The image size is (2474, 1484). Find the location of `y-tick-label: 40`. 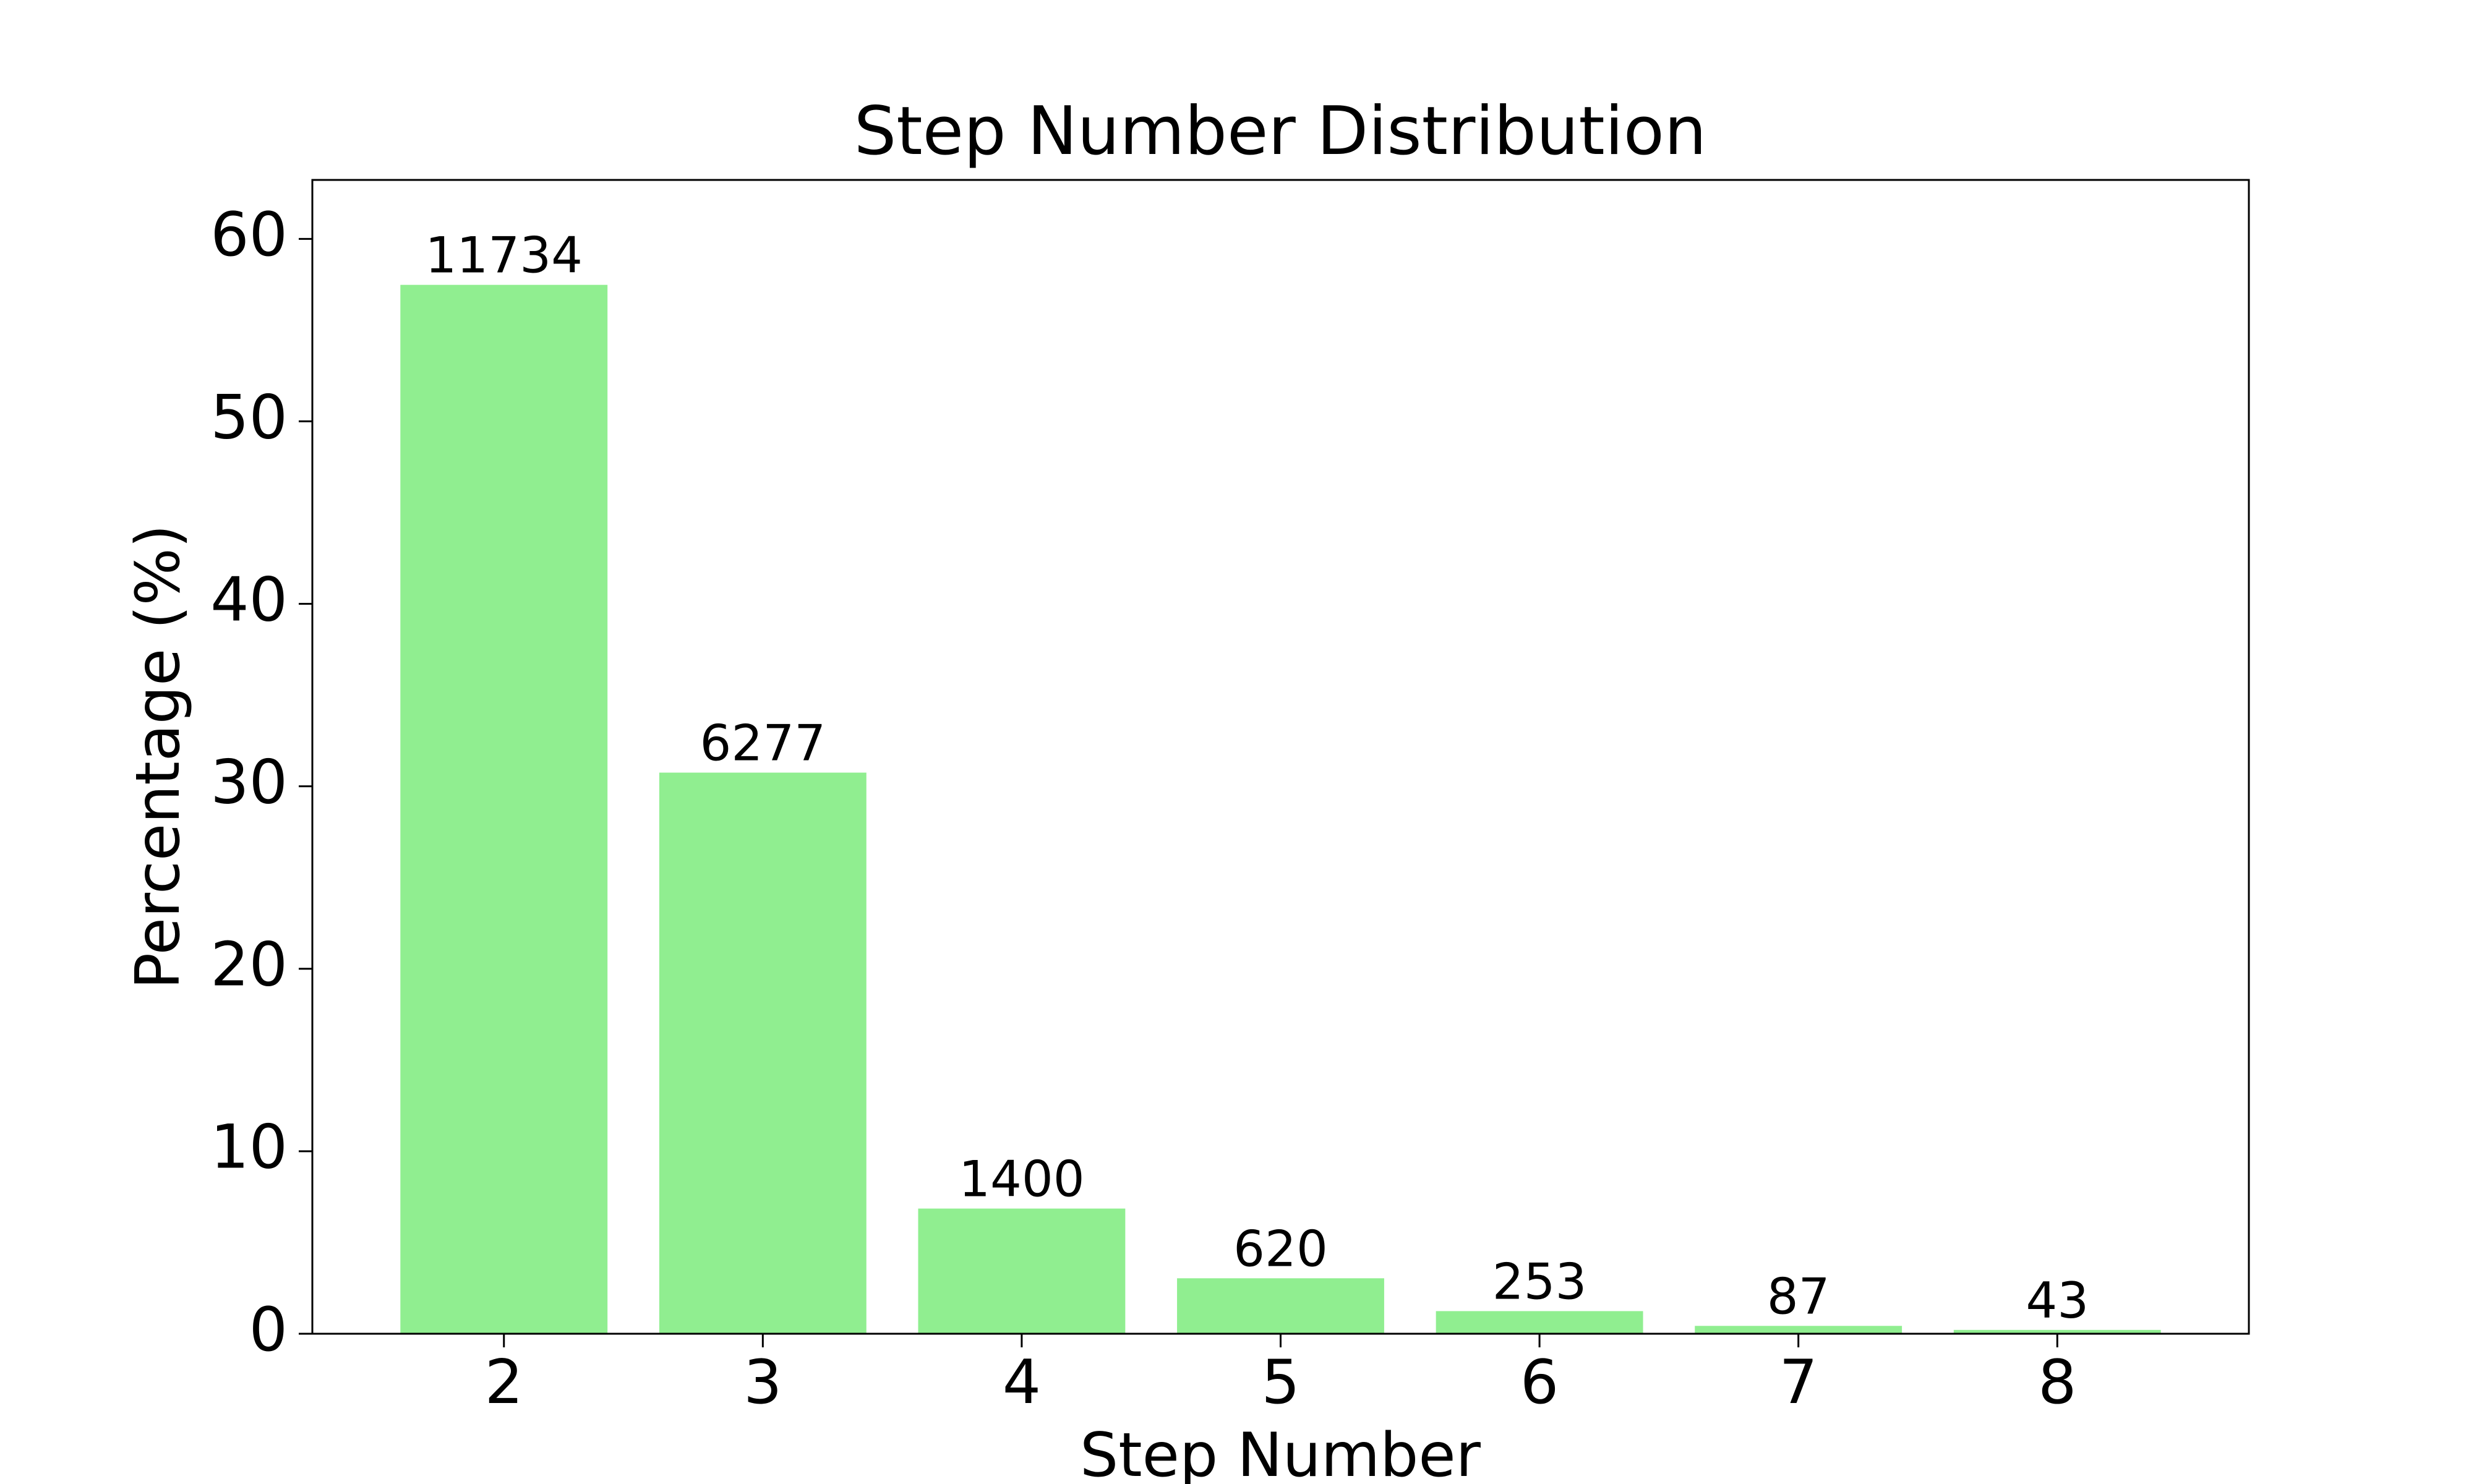

y-tick-label: 40 is located at coordinates (249, 600).